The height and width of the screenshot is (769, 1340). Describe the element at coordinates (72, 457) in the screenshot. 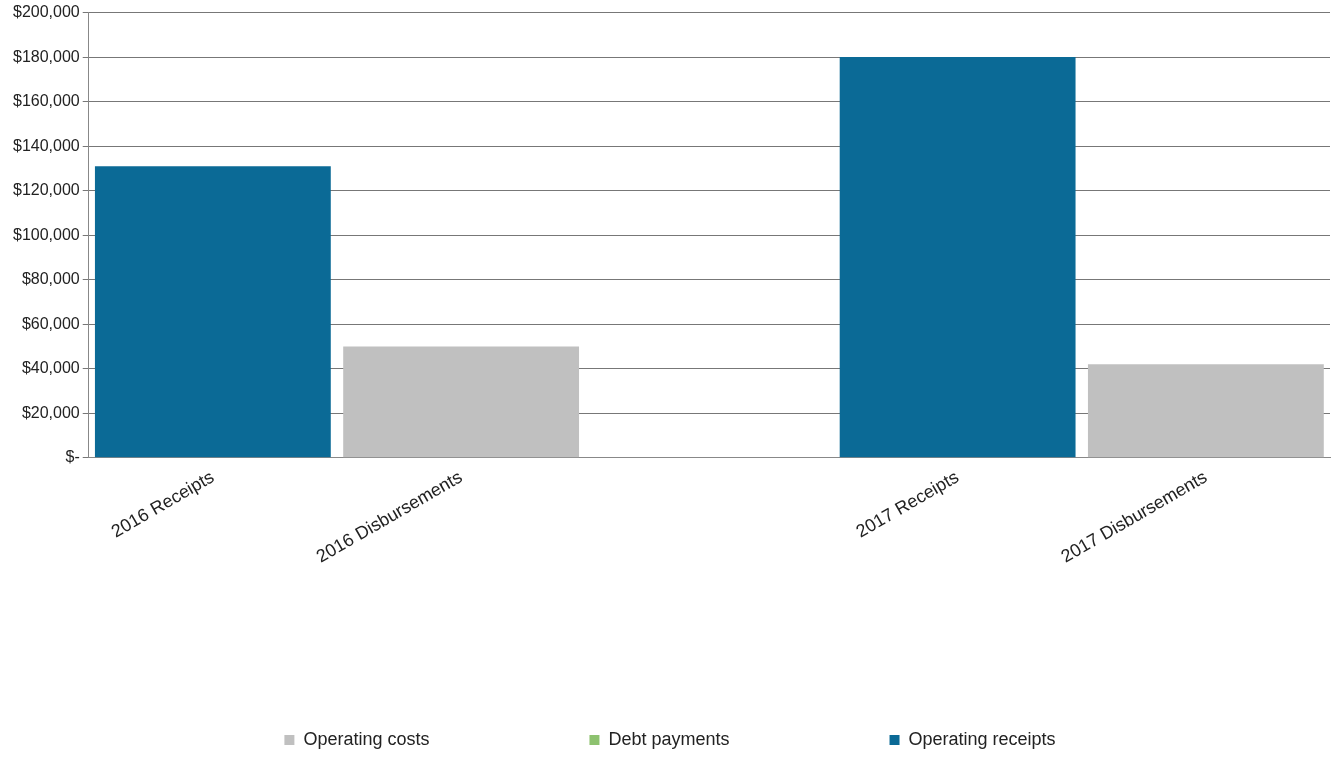

I see `y-tick-label: $-` at that location.